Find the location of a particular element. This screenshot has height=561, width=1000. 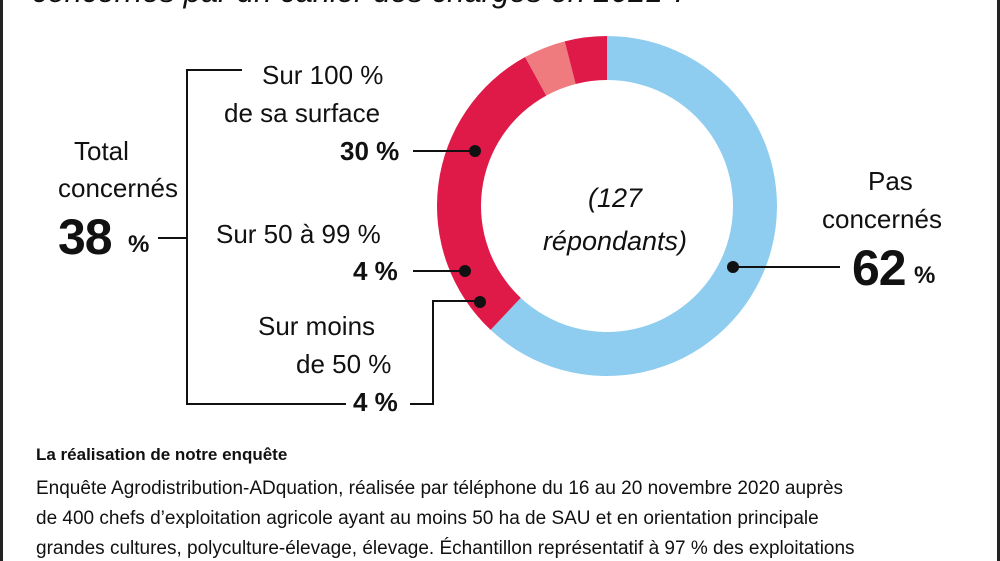

mid-value: 4 % is located at coordinates (375, 271).